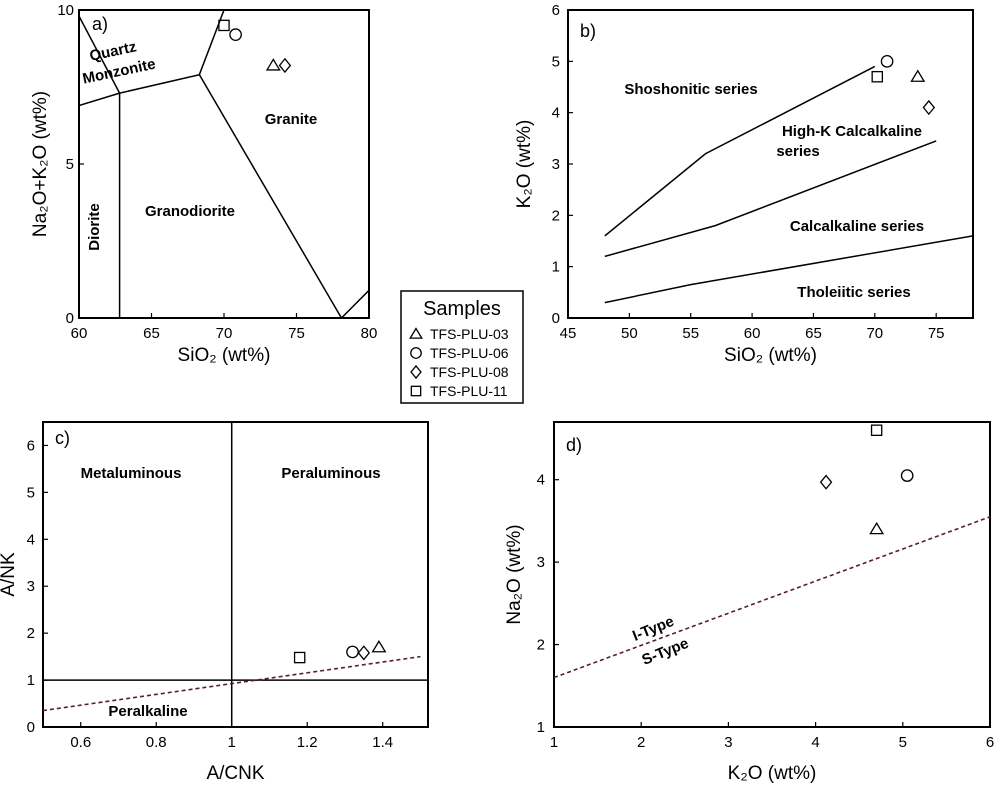 The height and width of the screenshot is (788, 994). What do you see at coordinates (62, 438) in the screenshot?
I see `panel-label: c)` at bounding box center [62, 438].